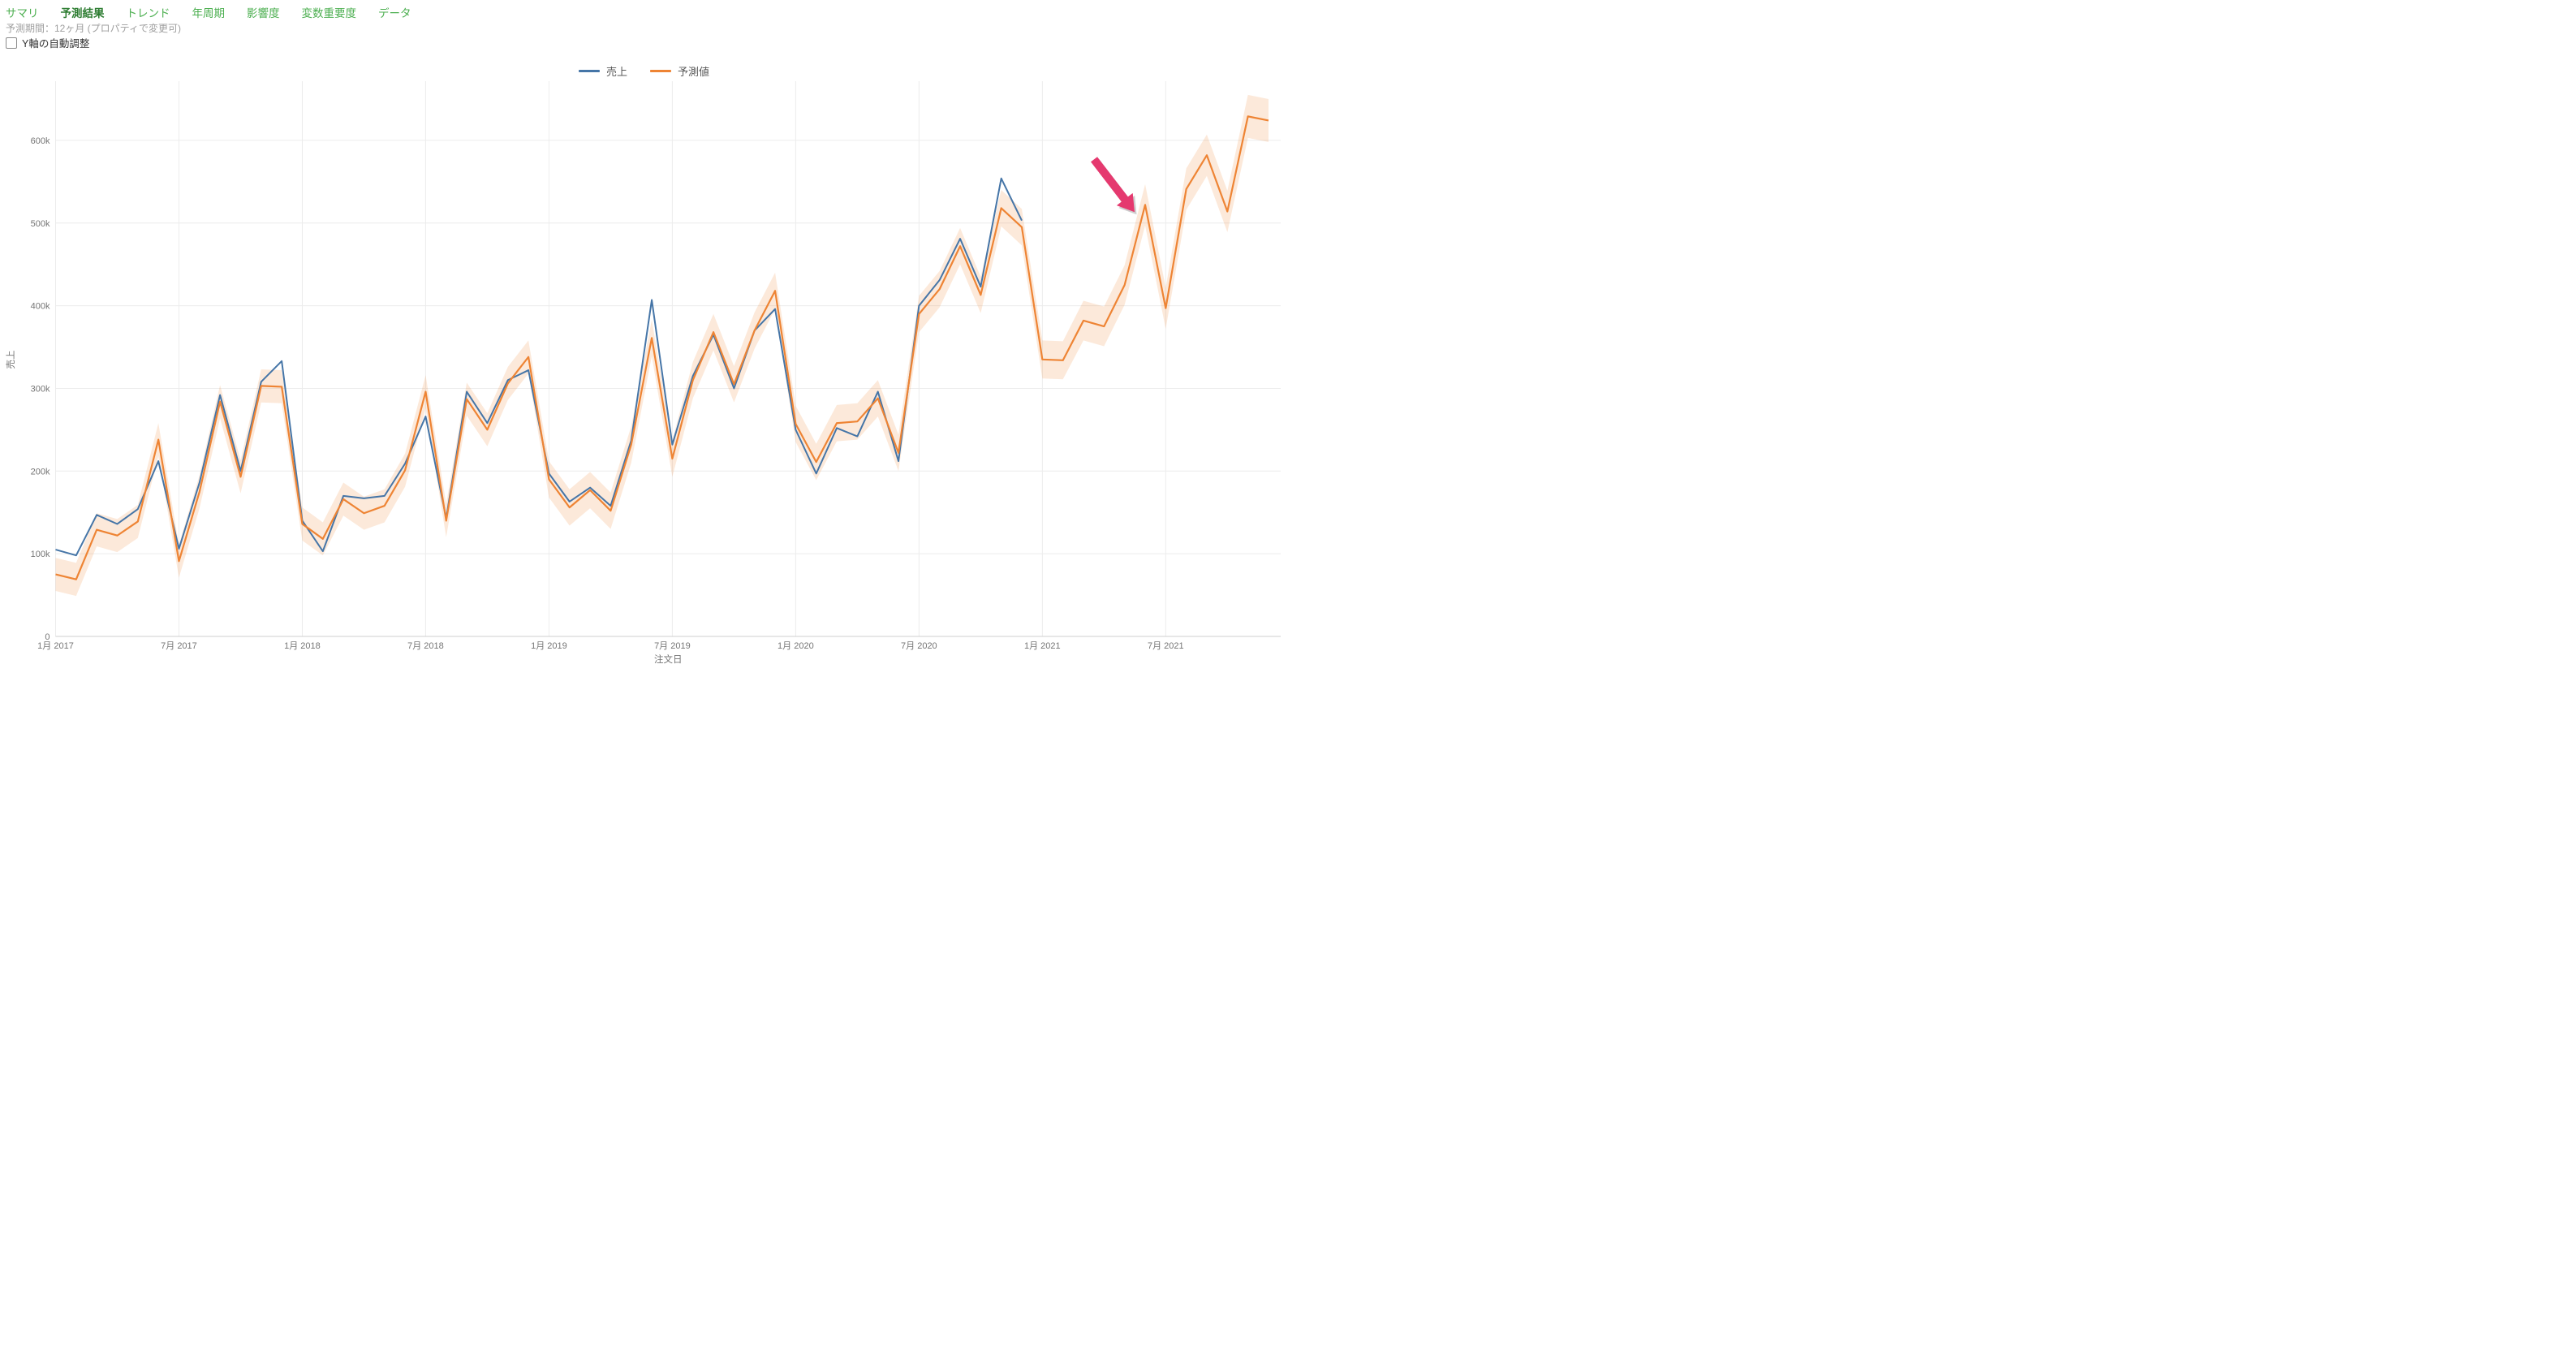  What do you see at coordinates (549, 646) in the screenshot?
I see `x-tick-label: 1月 2019` at bounding box center [549, 646].